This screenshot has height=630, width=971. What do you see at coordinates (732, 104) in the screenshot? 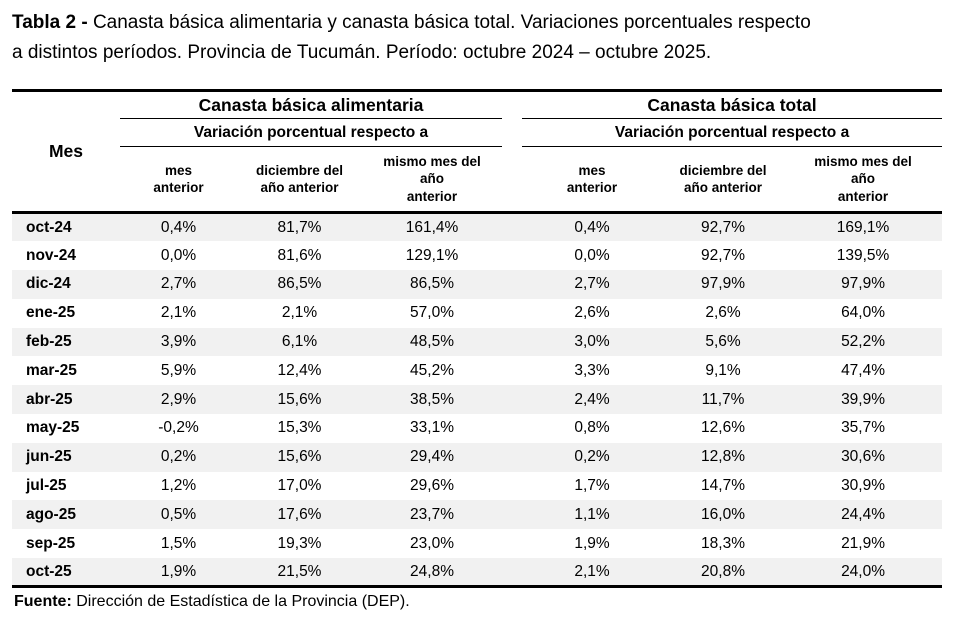
I see `group-header-cbt: Canasta básica total` at bounding box center [732, 104].